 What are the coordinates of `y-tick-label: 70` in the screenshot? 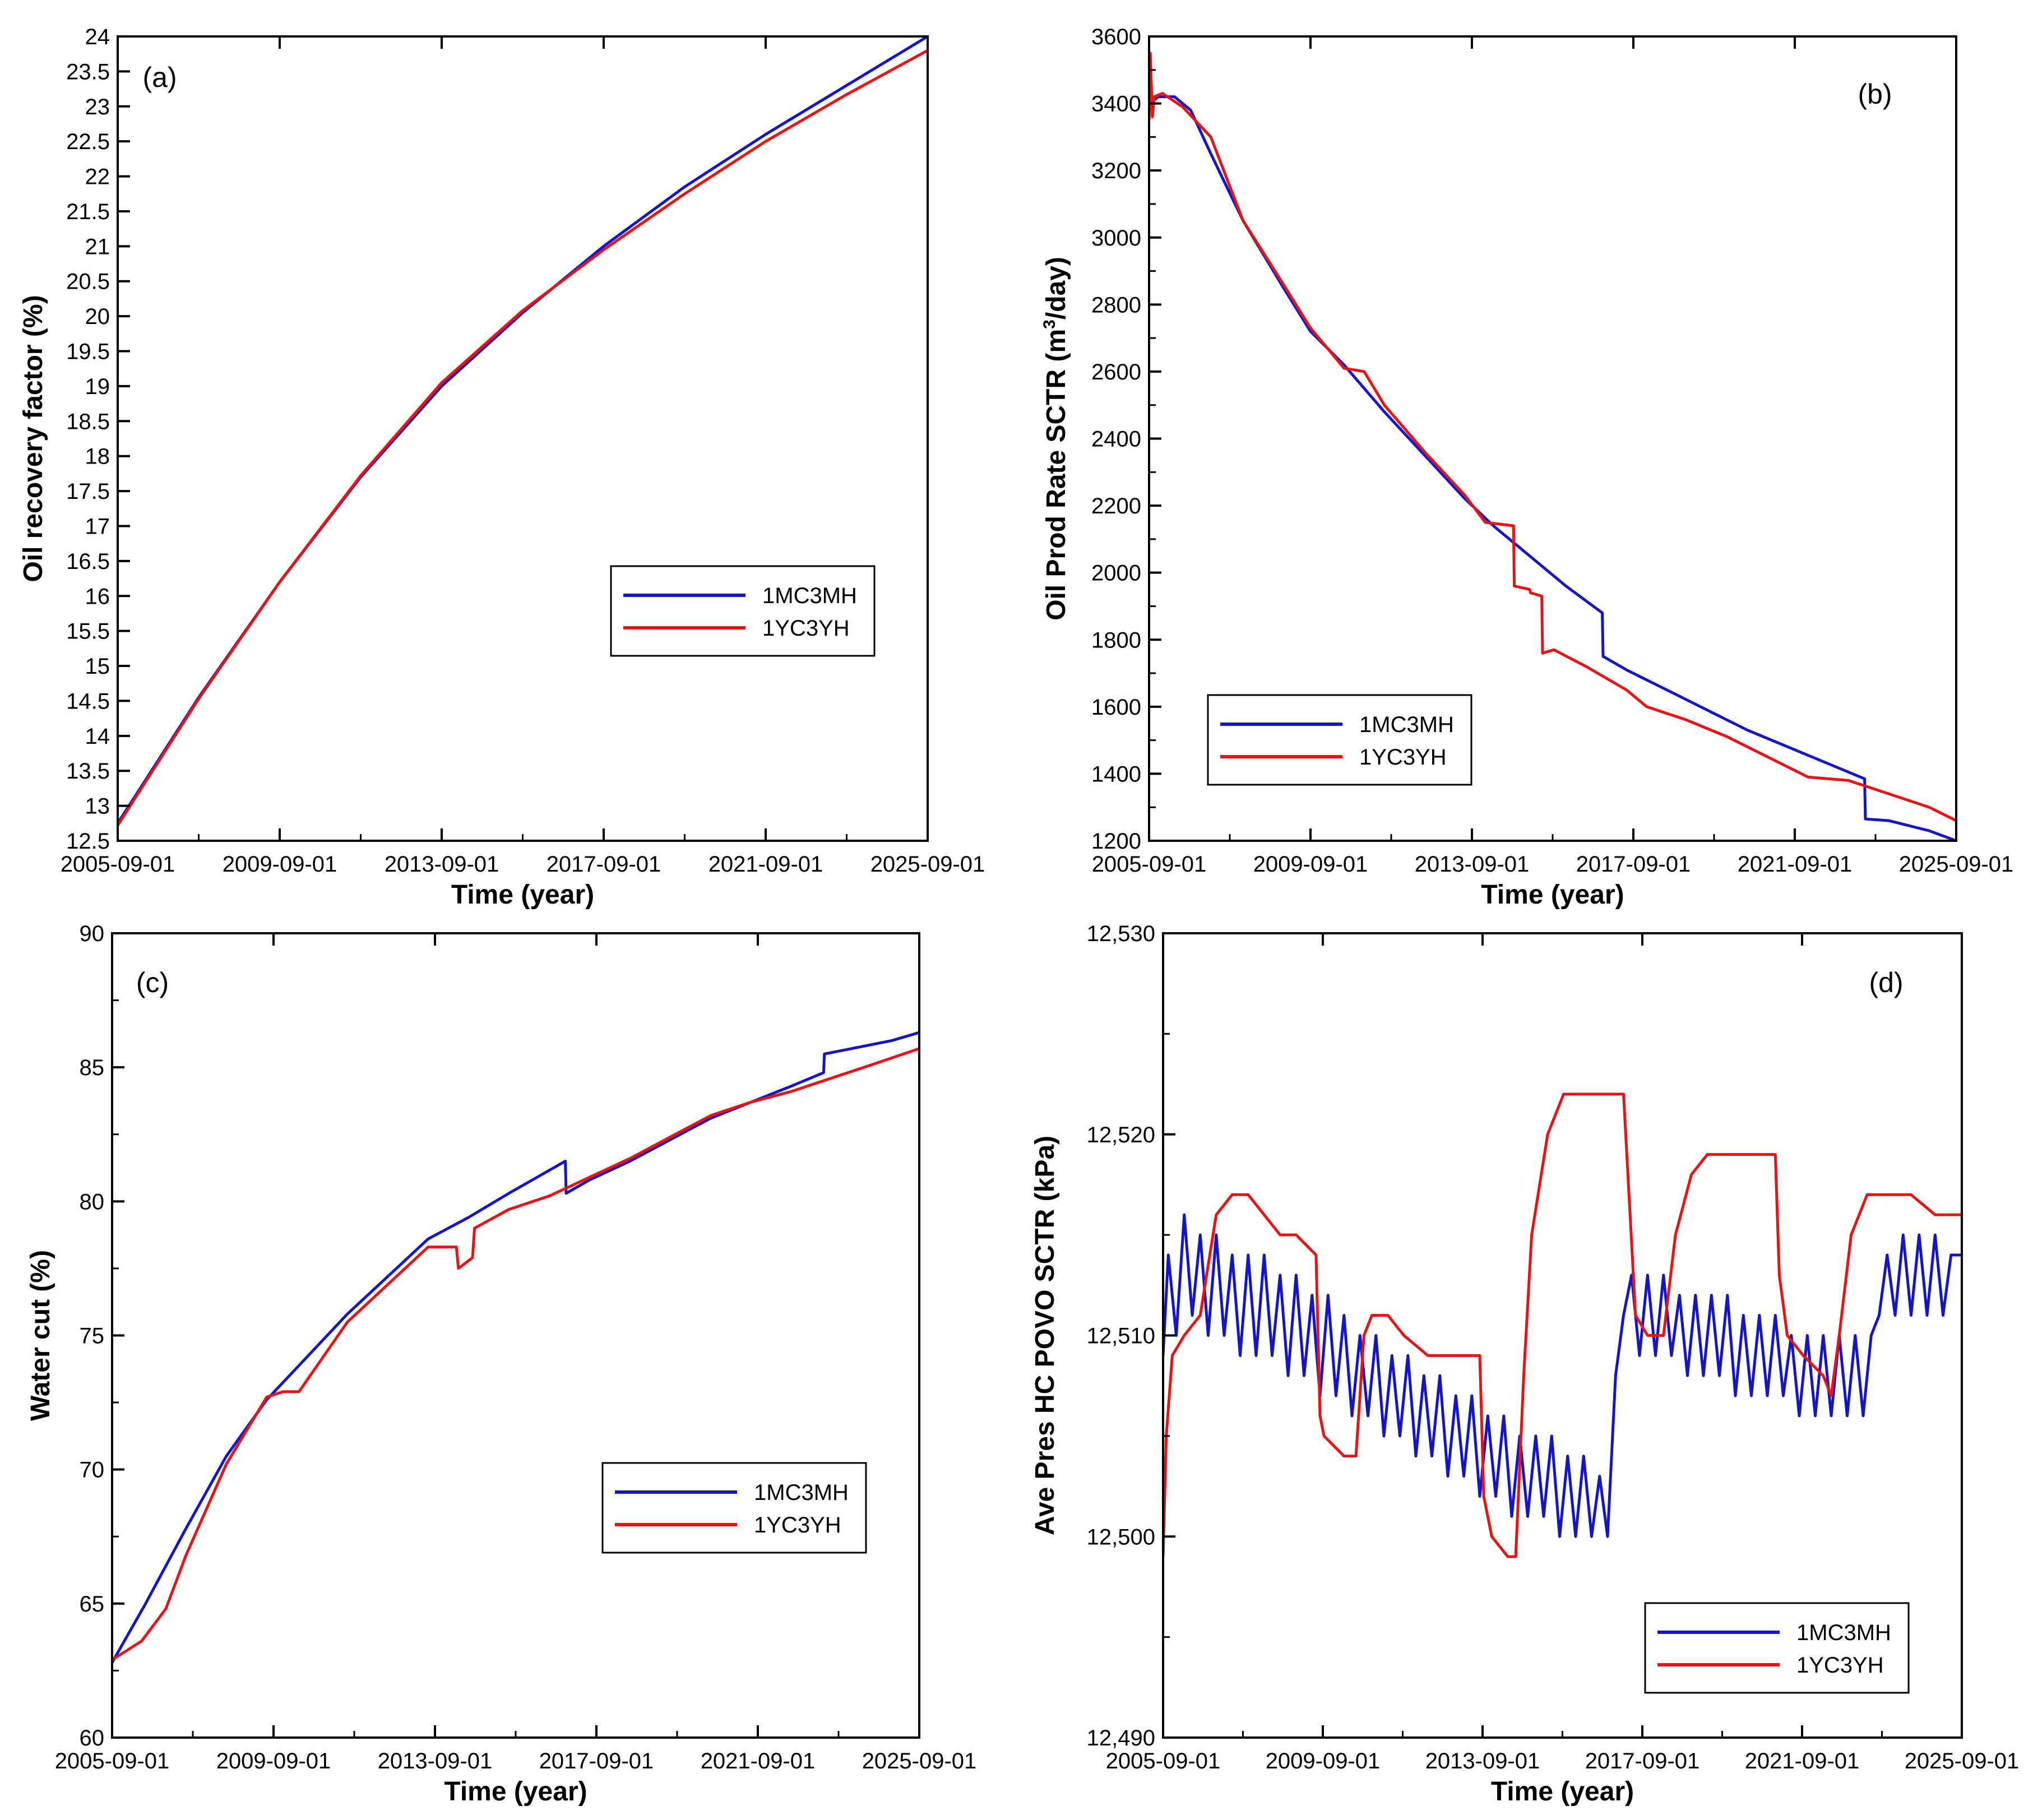 It's located at (92, 1470).